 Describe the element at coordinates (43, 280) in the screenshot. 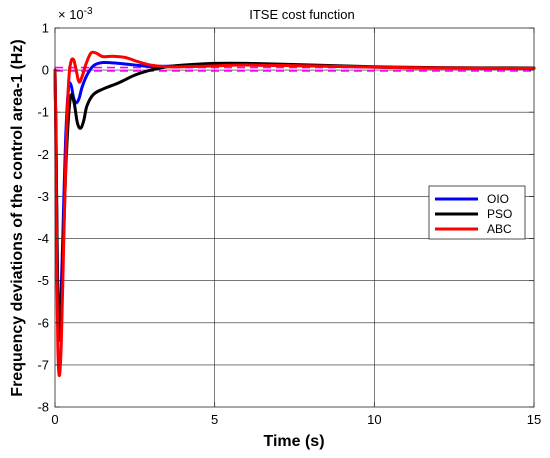

I see `y-tick-label: -5` at that location.